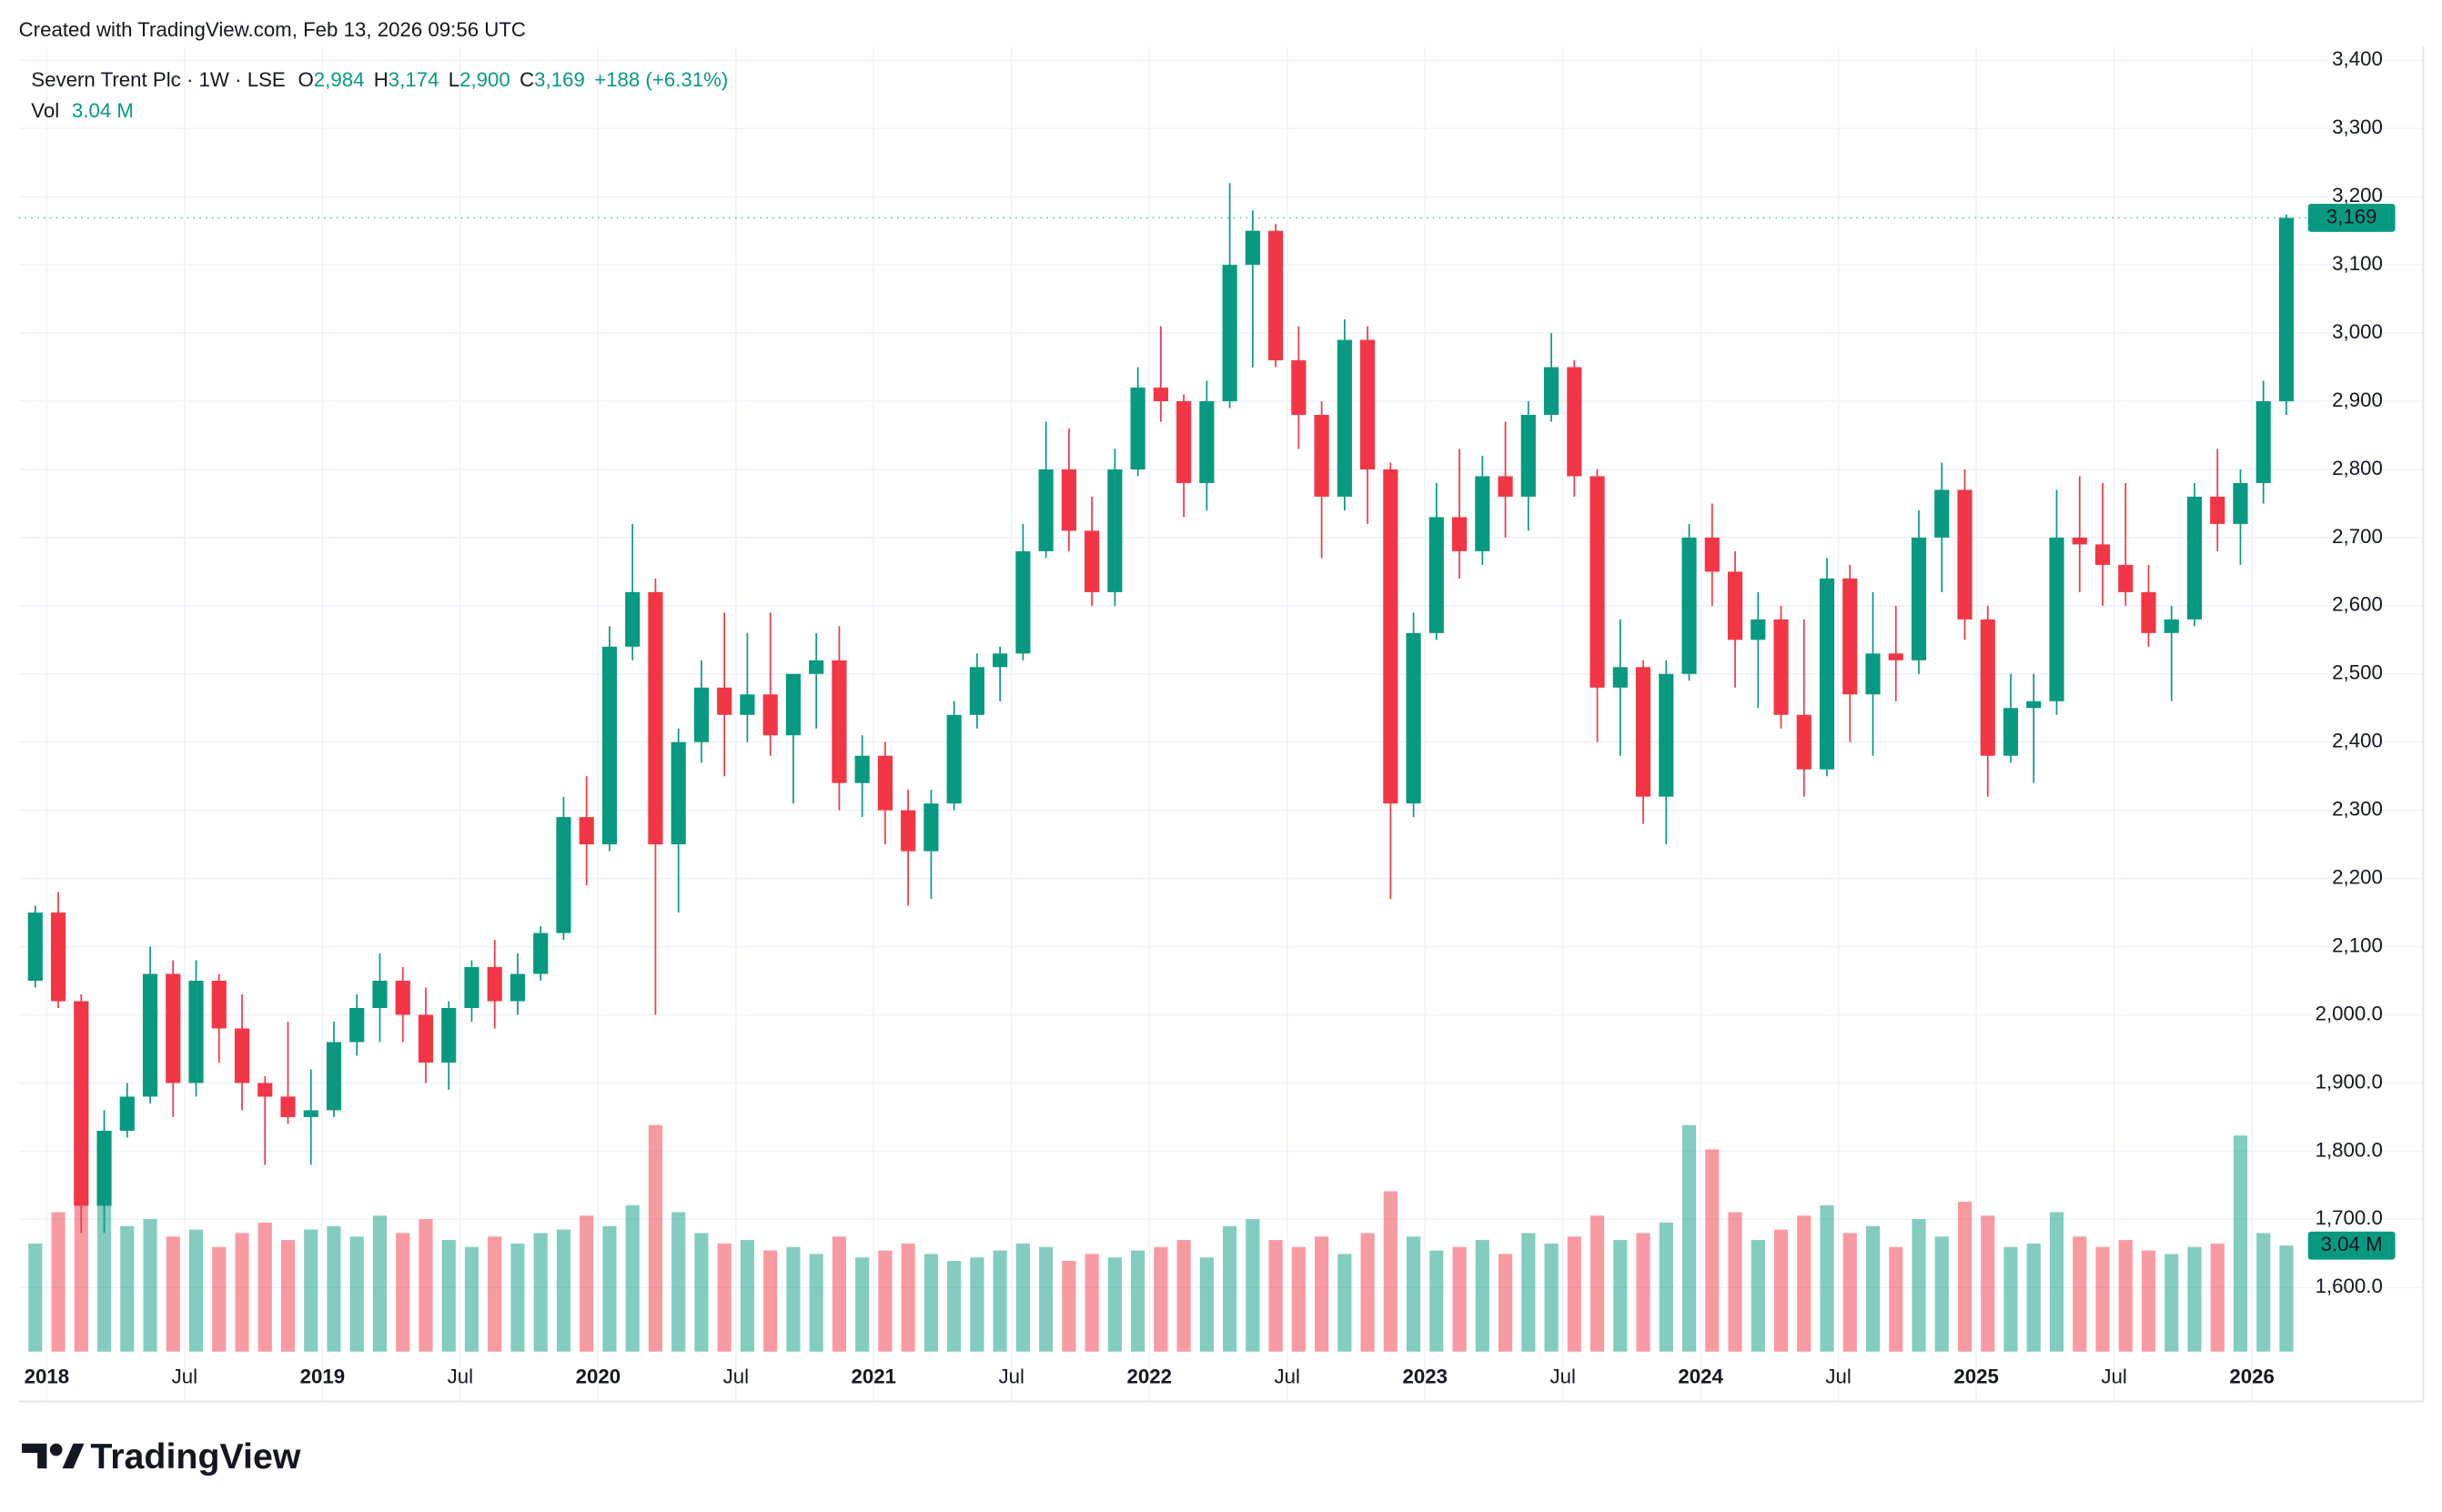  I want to click on y-tick-label: 2,100, so click(2358, 945).